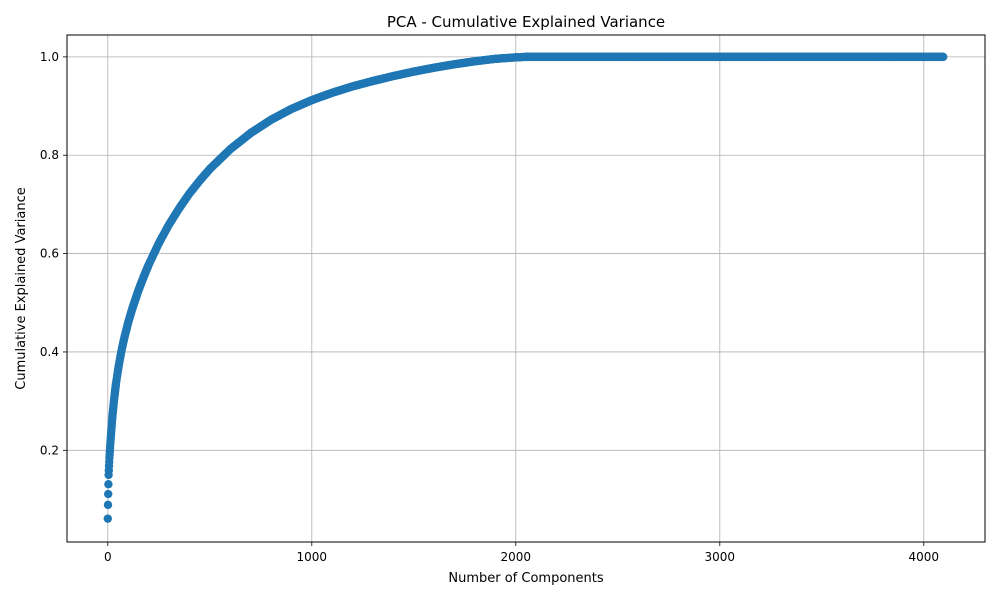 This screenshot has width=1000, height=600. What do you see at coordinates (49, 155) in the screenshot?
I see `y-tick-label: 0.8` at bounding box center [49, 155].